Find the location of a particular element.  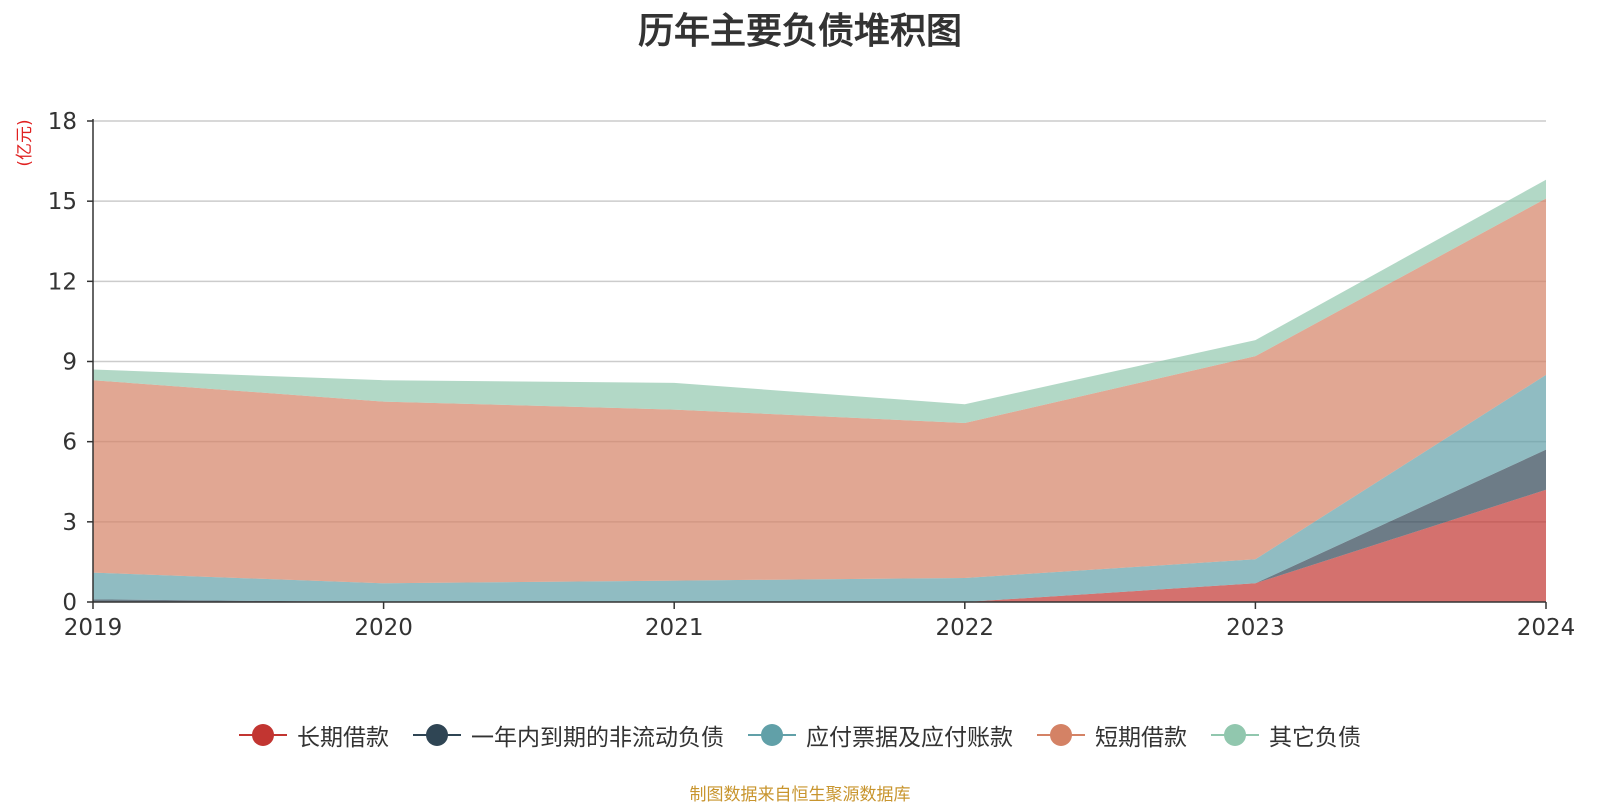

y-axis-unit-label: (亿元) is located at coordinates (25, 142).